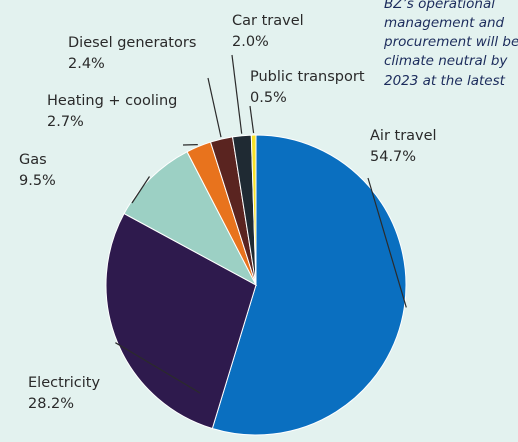 The width and height of the screenshot is (518, 442). What do you see at coordinates (112, 101) in the screenshot?
I see `label-heating-cooling-name: Heating + cooling` at bounding box center [112, 101].